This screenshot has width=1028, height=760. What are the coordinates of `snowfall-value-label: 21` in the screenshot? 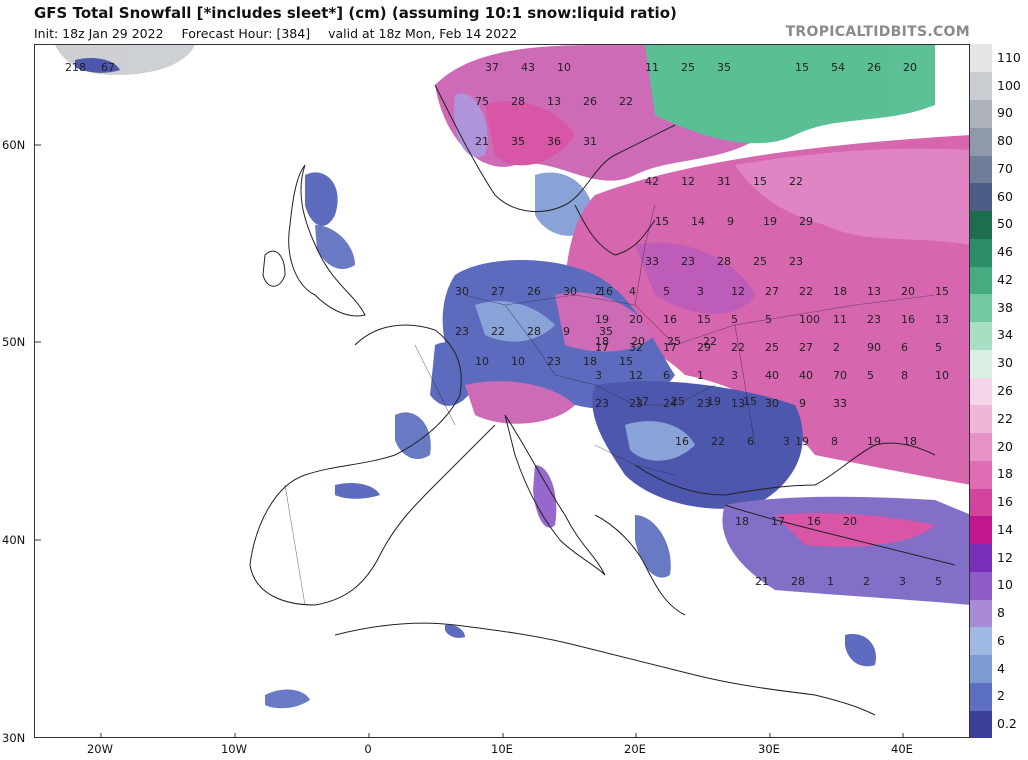 It's located at (482, 141).